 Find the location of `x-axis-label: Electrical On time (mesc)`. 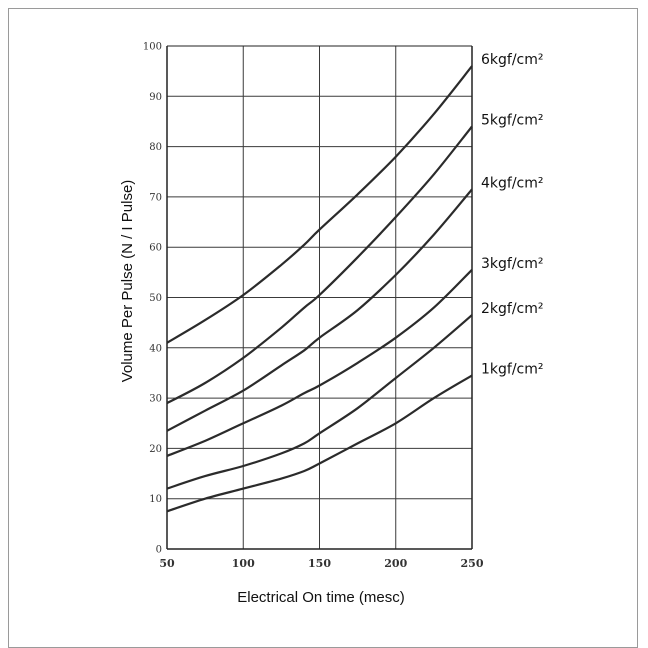

x-axis-label: Electrical On time (mesc) is located at coordinates (321, 597).